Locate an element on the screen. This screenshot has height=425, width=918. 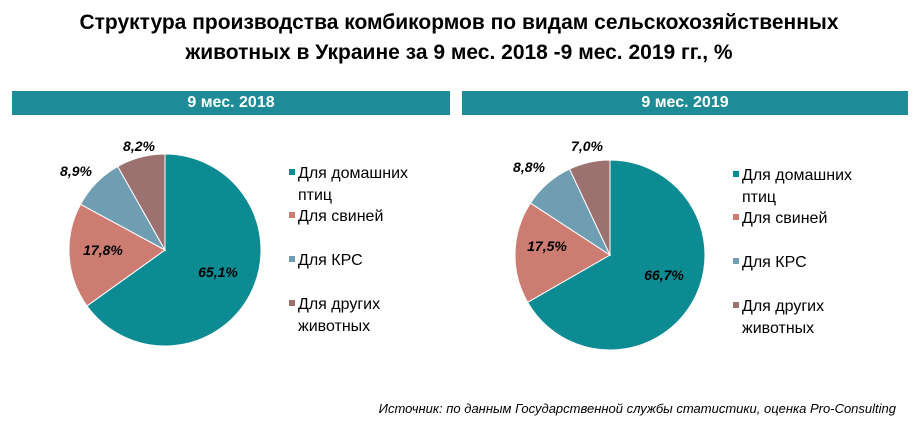
legend-label-1-0-0: Для домашних is located at coordinates (797, 175).